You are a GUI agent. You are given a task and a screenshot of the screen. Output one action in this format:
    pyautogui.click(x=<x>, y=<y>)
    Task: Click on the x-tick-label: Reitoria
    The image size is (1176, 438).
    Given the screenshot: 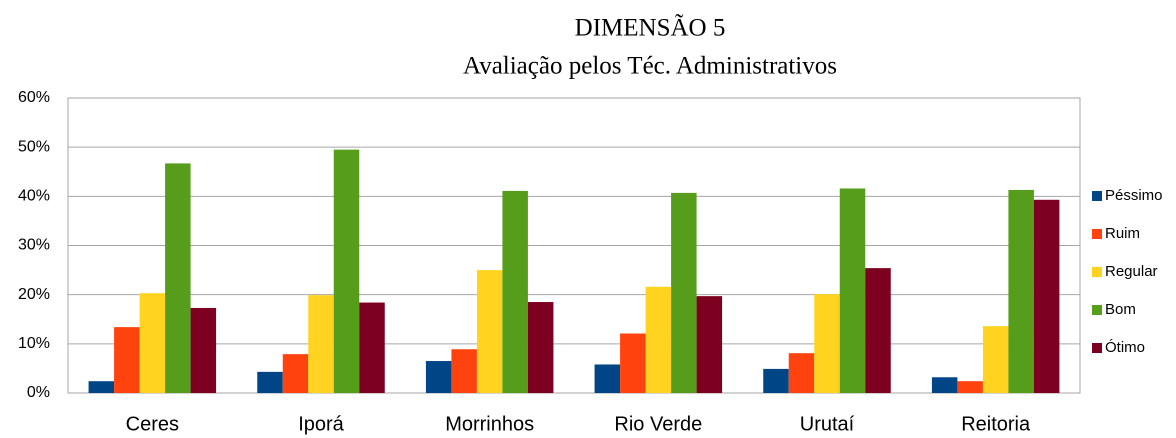 What is the action you would take?
    pyautogui.click(x=996, y=424)
    